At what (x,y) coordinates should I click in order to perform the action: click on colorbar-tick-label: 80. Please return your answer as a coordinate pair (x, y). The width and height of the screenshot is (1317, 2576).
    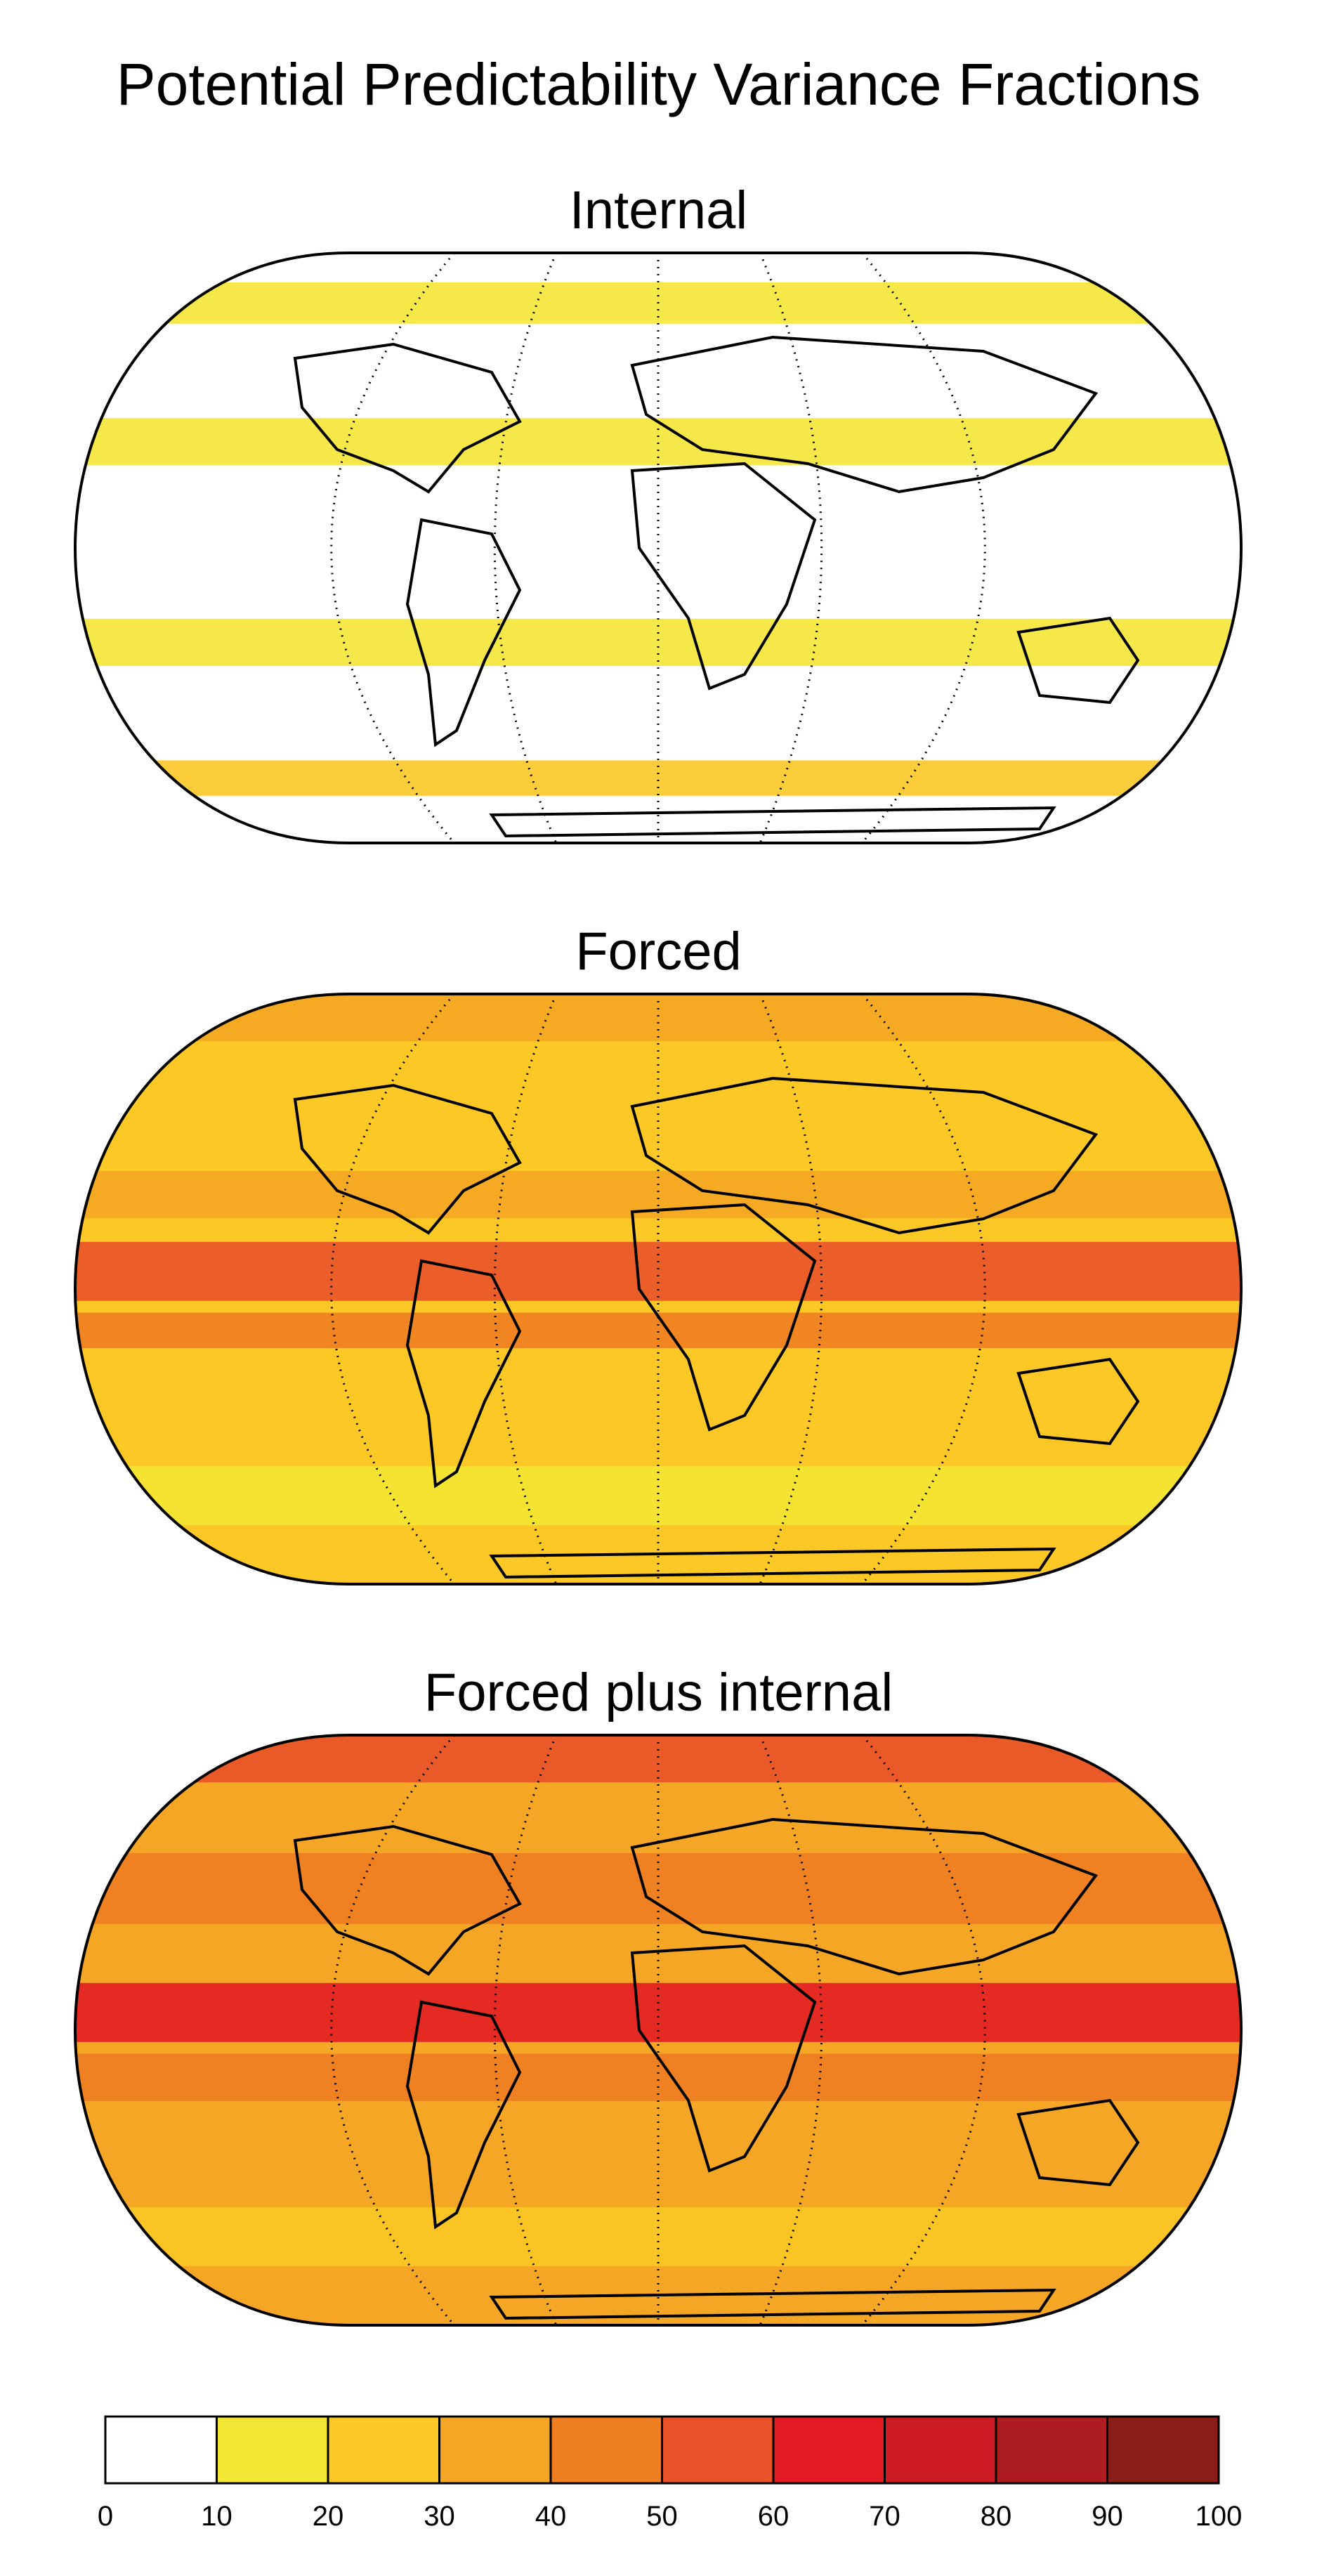
    Looking at the image, I should click on (997, 2516).